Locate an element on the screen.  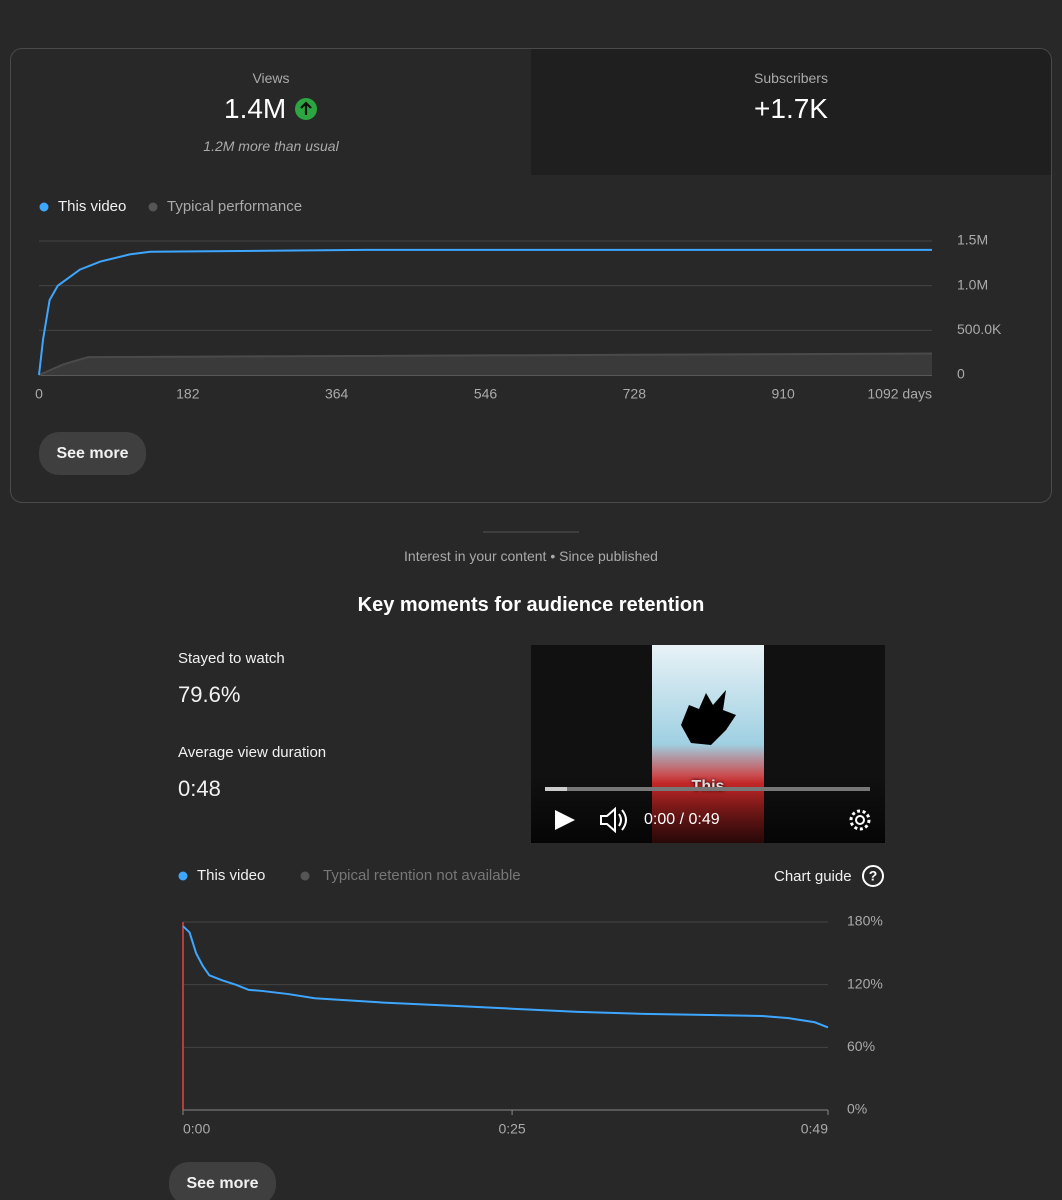
x-tick-label: 1092 days is located at coordinates (899, 394).